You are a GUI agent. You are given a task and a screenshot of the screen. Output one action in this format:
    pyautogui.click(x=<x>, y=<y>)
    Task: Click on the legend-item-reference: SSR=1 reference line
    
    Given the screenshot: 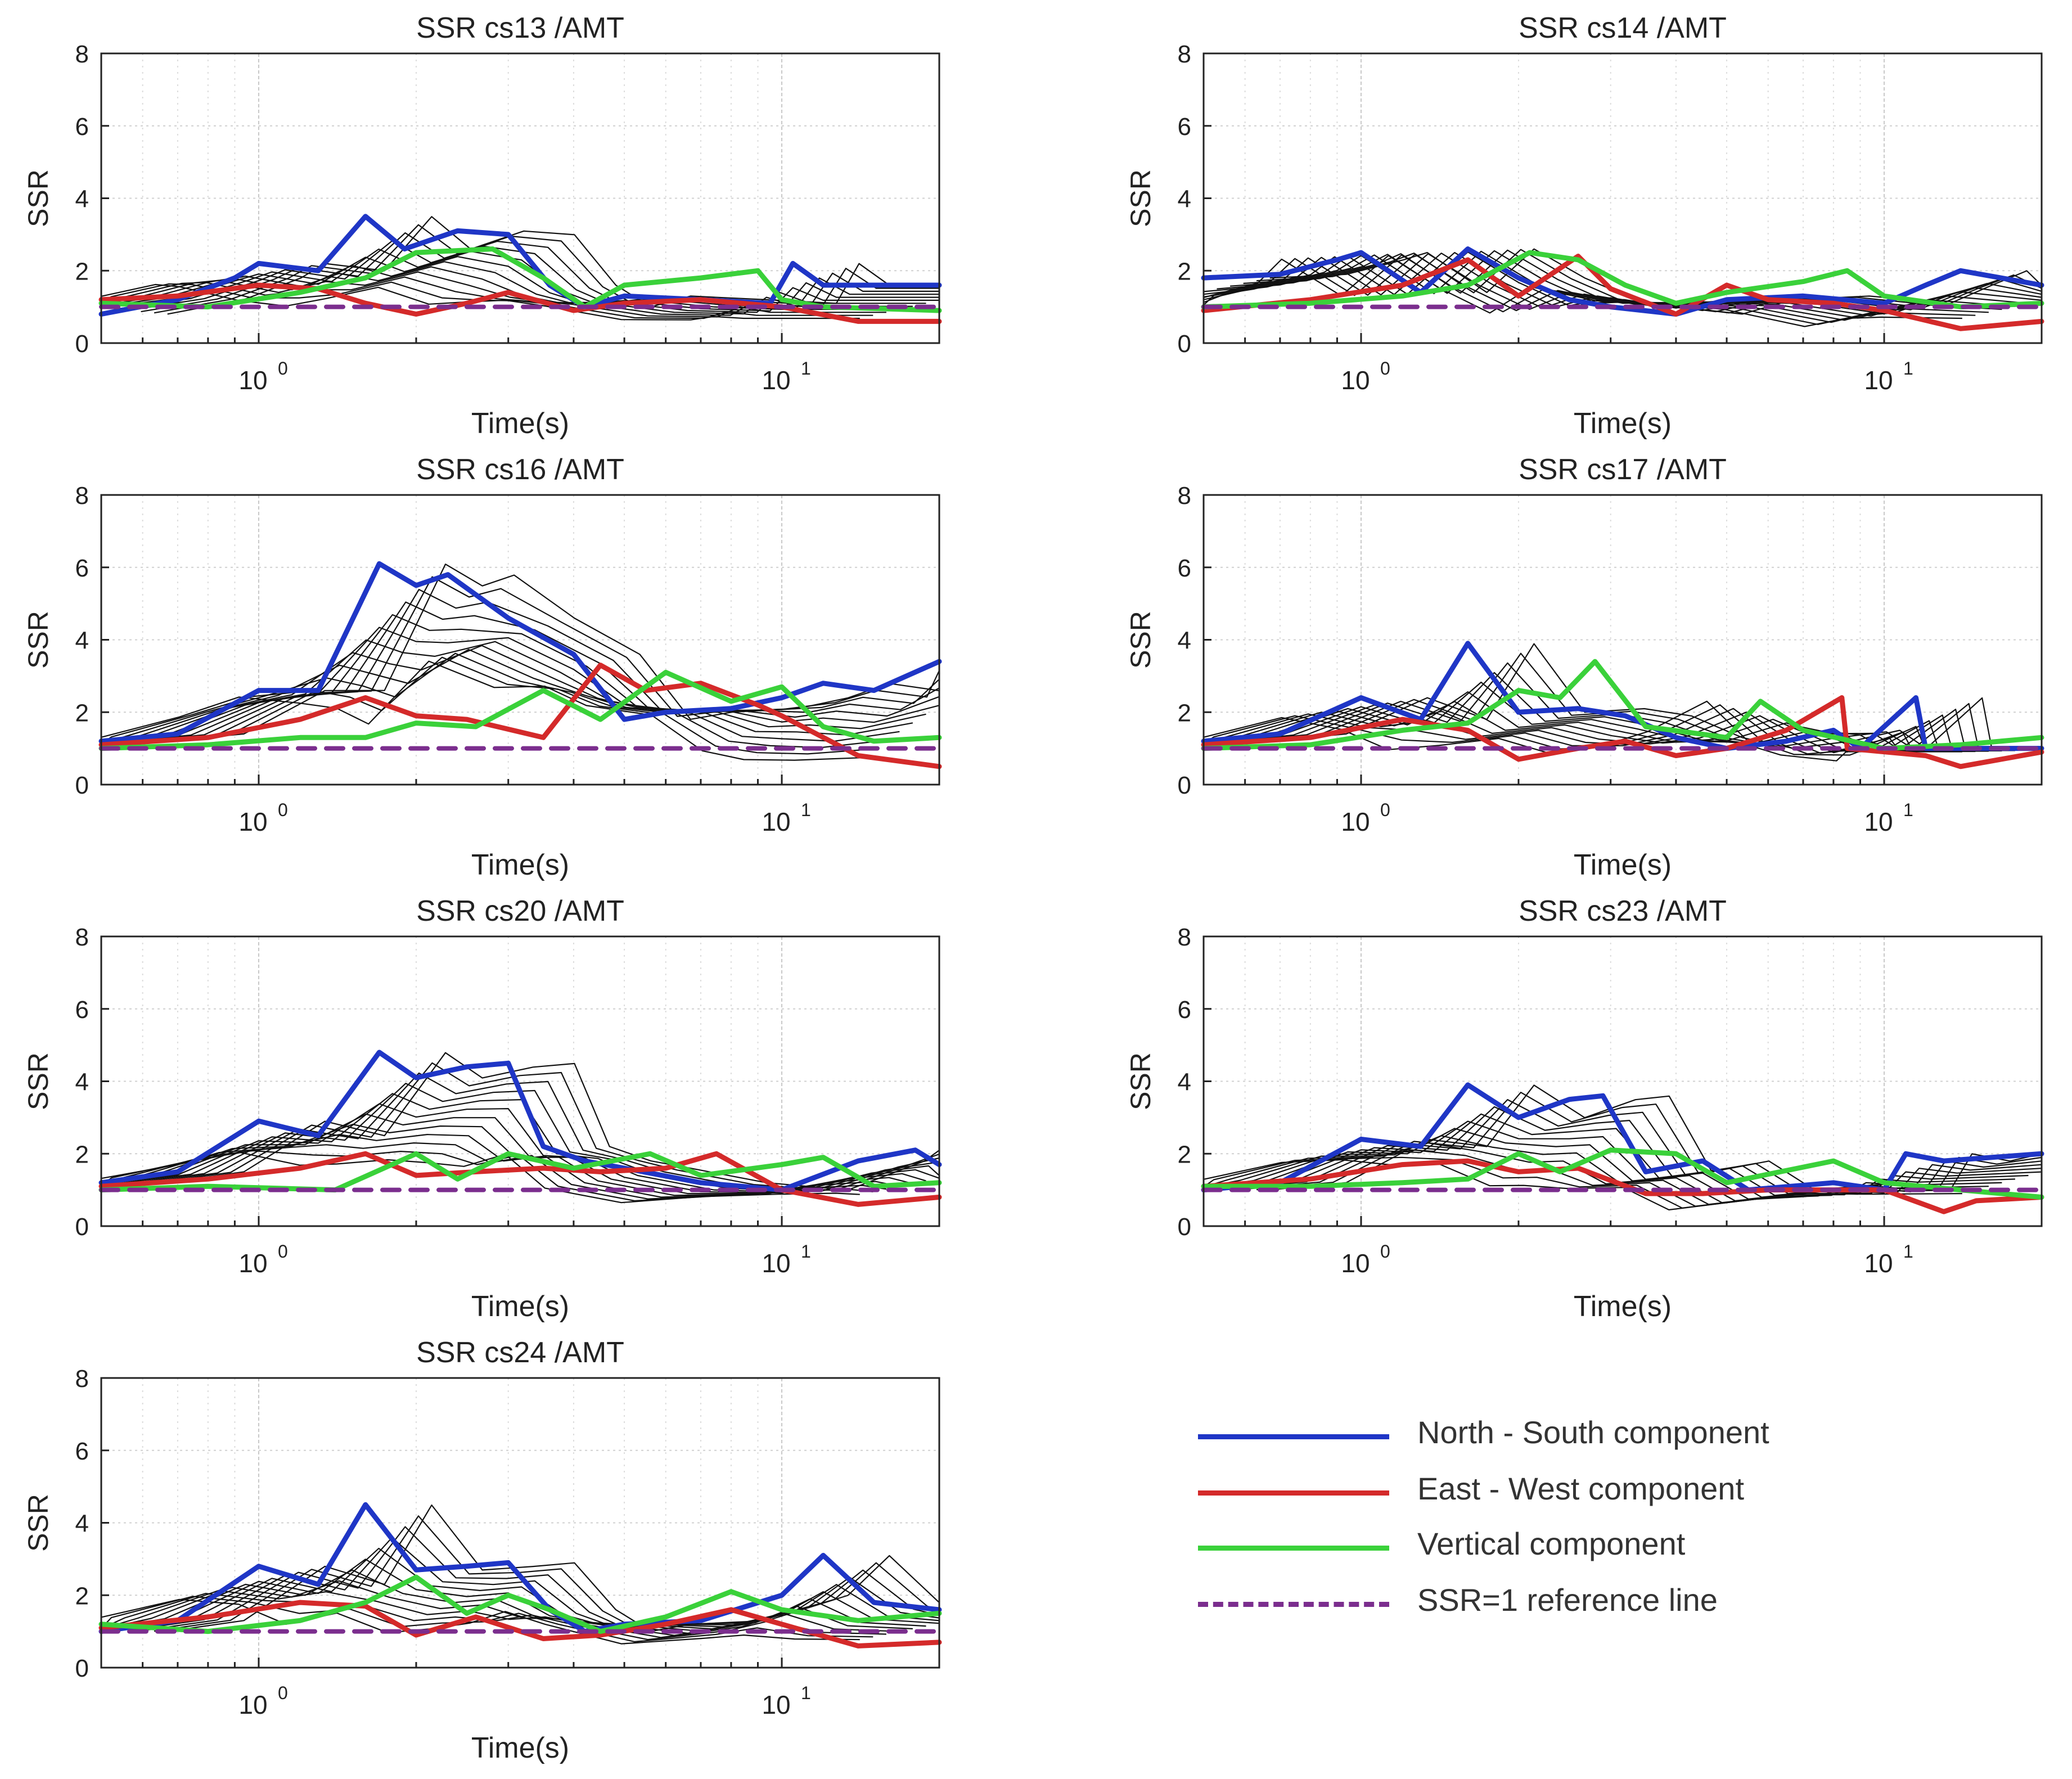 What is the action you would take?
    pyautogui.click(x=1558, y=1604)
    